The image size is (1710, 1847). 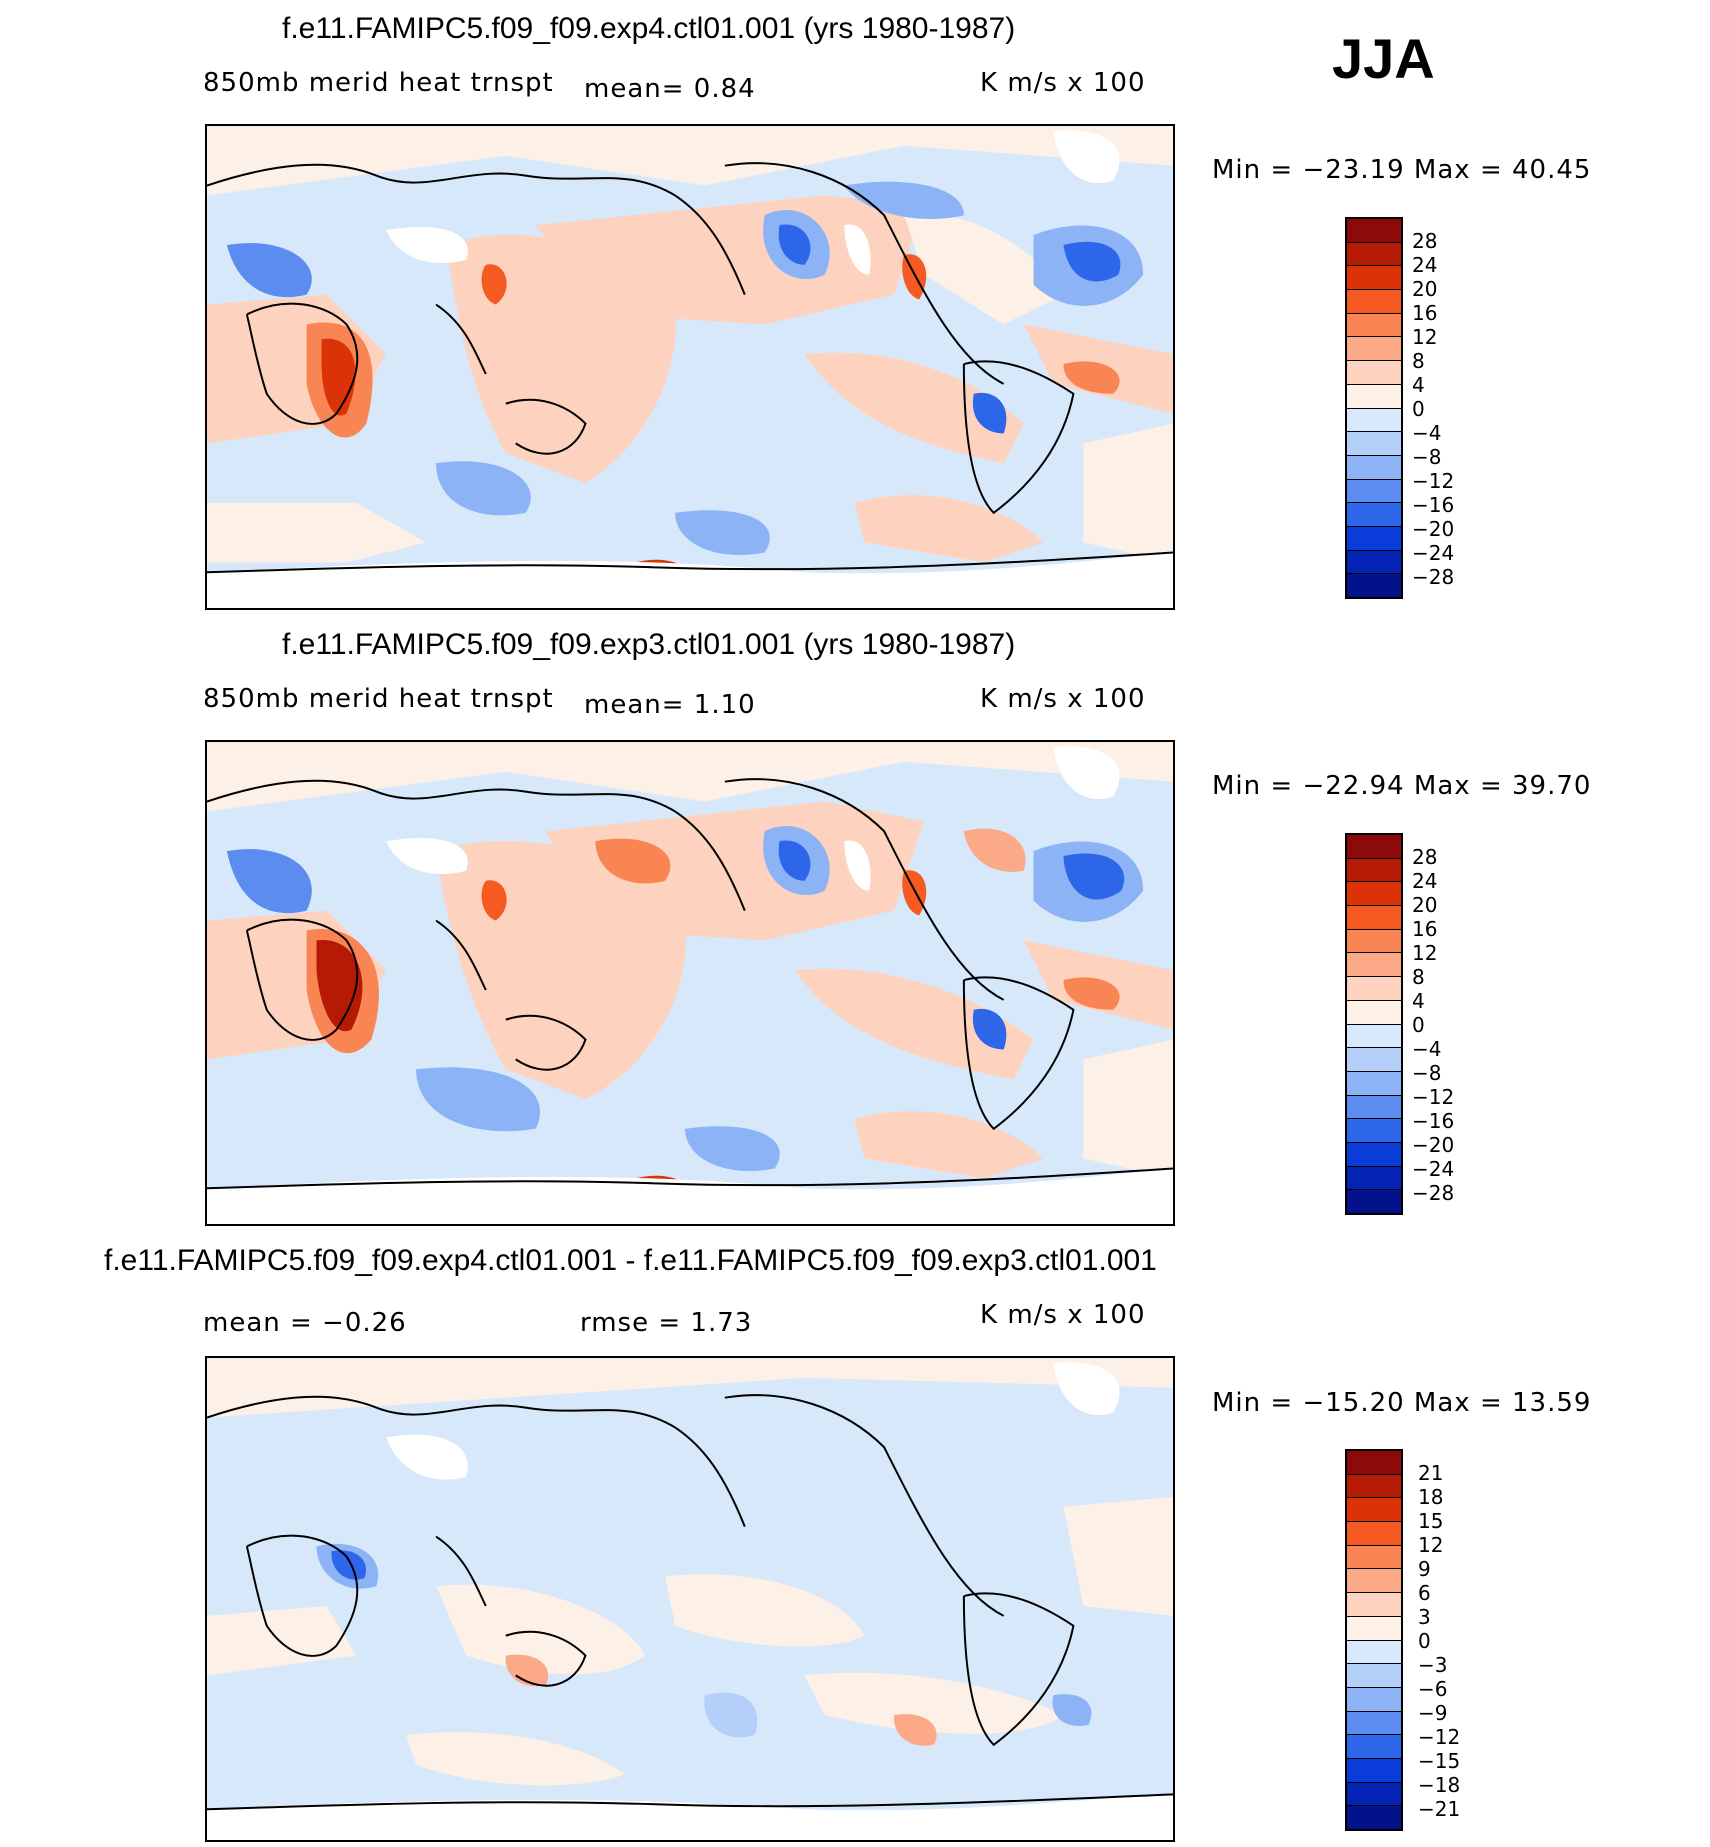 I want to click on panel2-minmax: Min = −22.94 Max = 39.70, so click(x=1402, y=786).